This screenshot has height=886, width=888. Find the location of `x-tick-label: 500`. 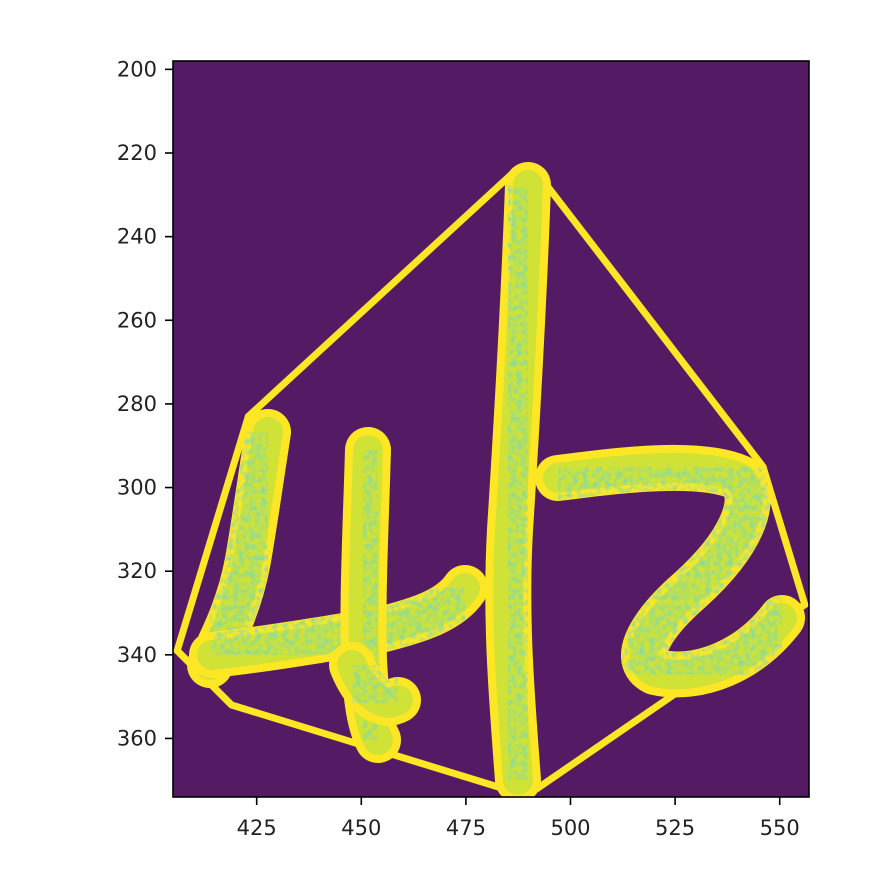

x-tick-label: 500 is located at coordinates (570, 828).